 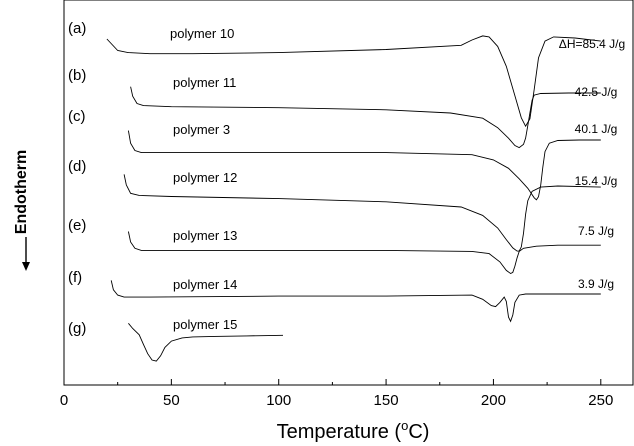 I want to click on panel-label-5: (e), so click(x=77, y=225).